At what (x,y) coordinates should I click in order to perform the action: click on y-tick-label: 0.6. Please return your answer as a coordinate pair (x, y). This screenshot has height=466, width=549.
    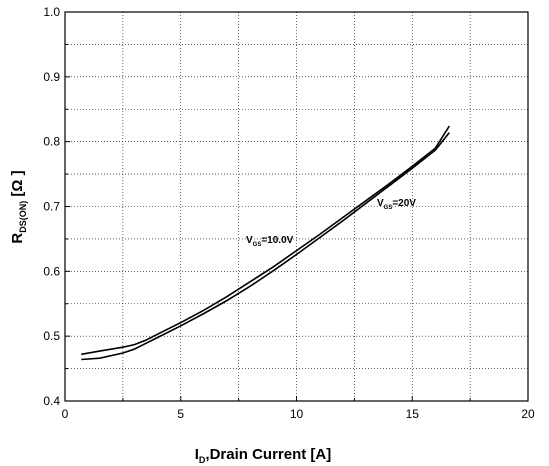
    Looking at the image, I should click on (51, 271).